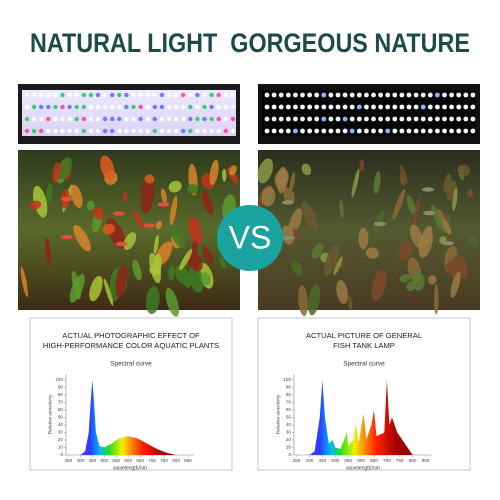  Describe the element at coordinates (188, 460) in the screenshot. I see `x-tick-label: 850` at that location.